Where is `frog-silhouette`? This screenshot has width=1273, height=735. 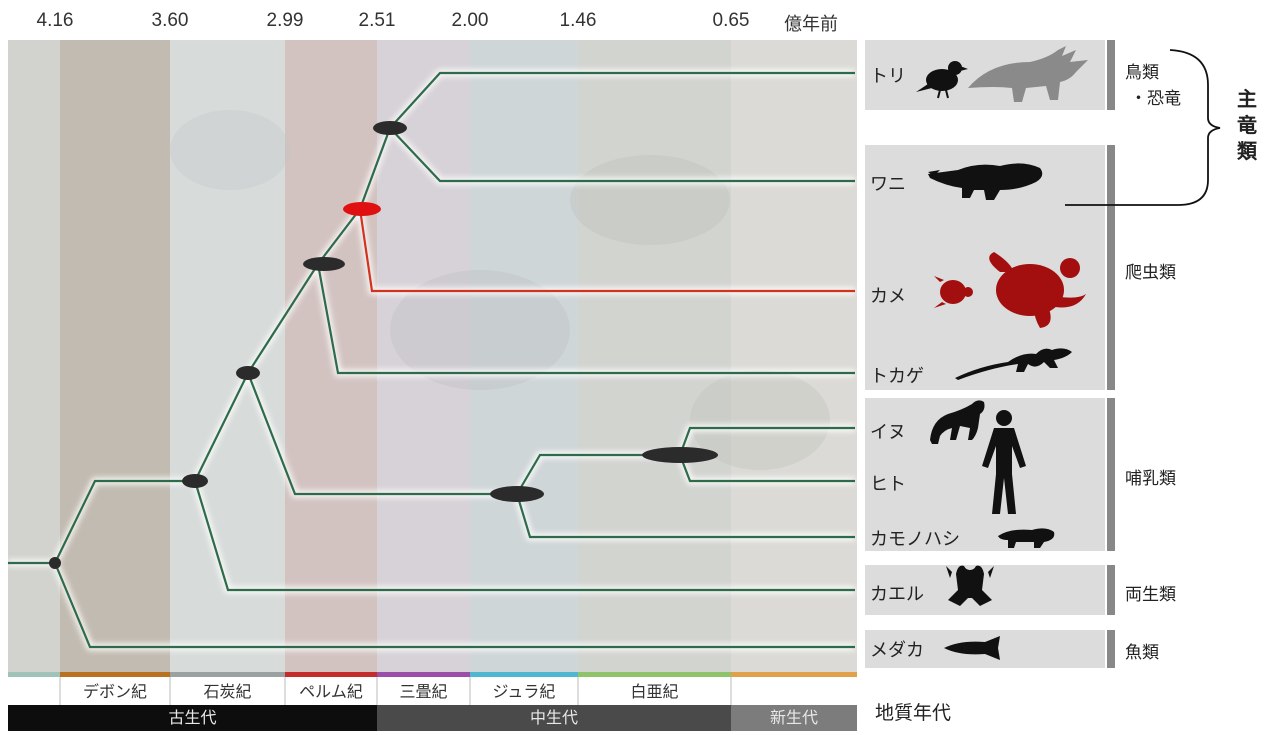
frog-silhouette is located at coordinates (970, 585).